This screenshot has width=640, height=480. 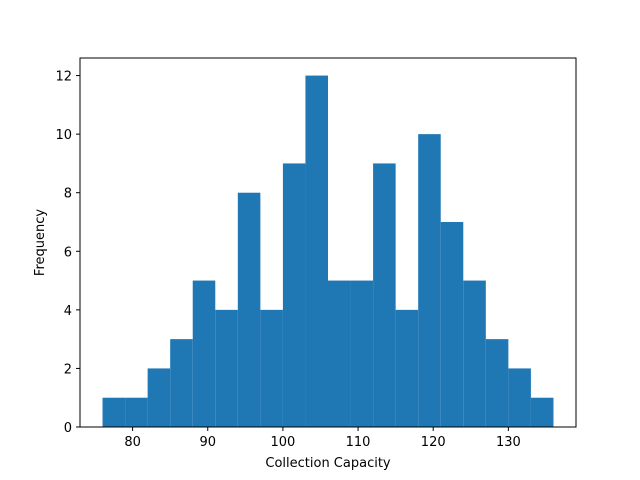 What do you see at coordinates (68, 428) in the screenshot?
I see `y-tick-label: 0` at bounding box center [68, 428].